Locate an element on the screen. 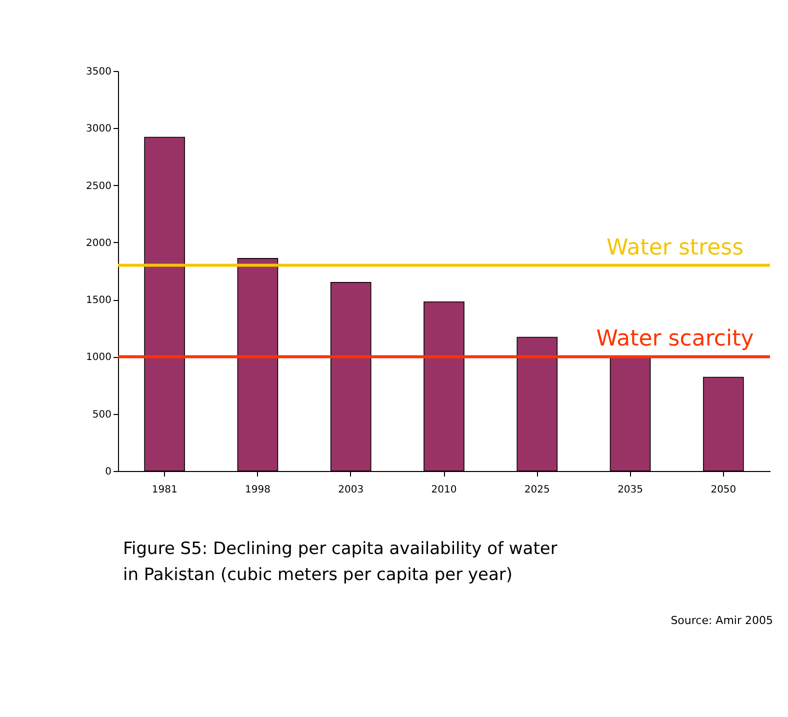 This screenshot has width=788, height=717. y-tick-label: 1000 is located at coordinates (99, 358).